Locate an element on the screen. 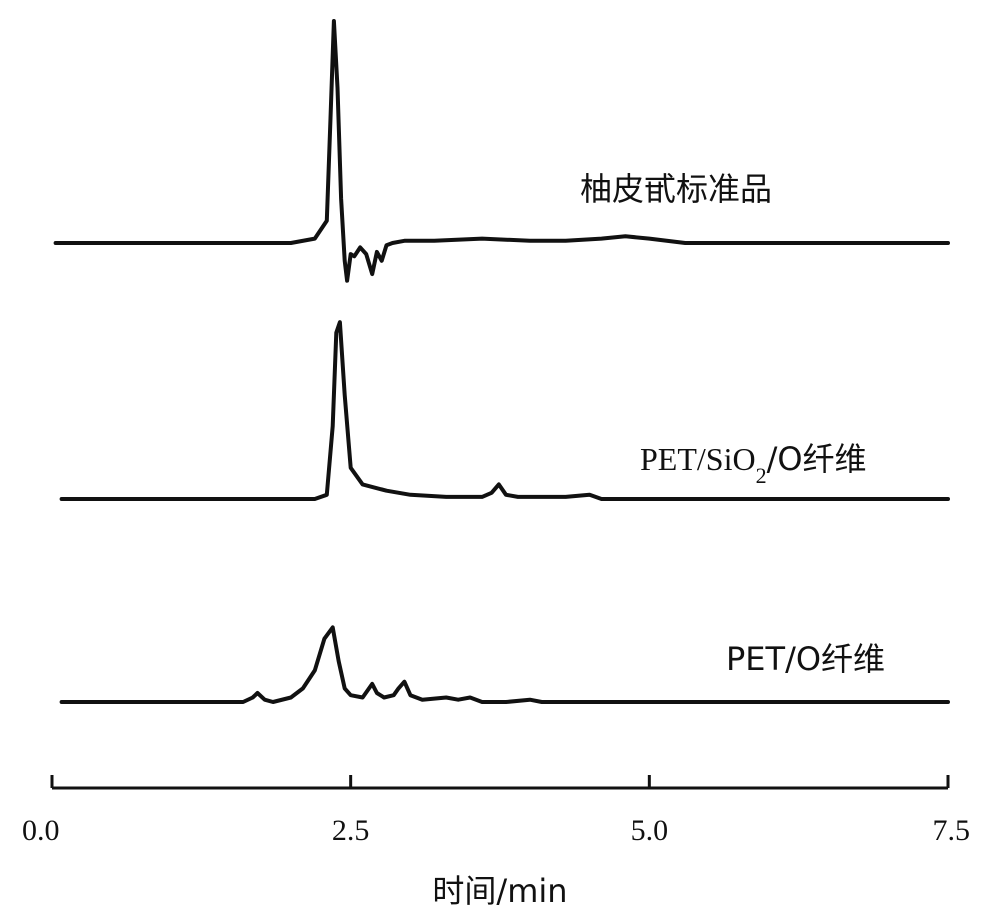 The image size is (1000, 921). x-tick-label-1: 0.0 is located at coordinates (41, 830).